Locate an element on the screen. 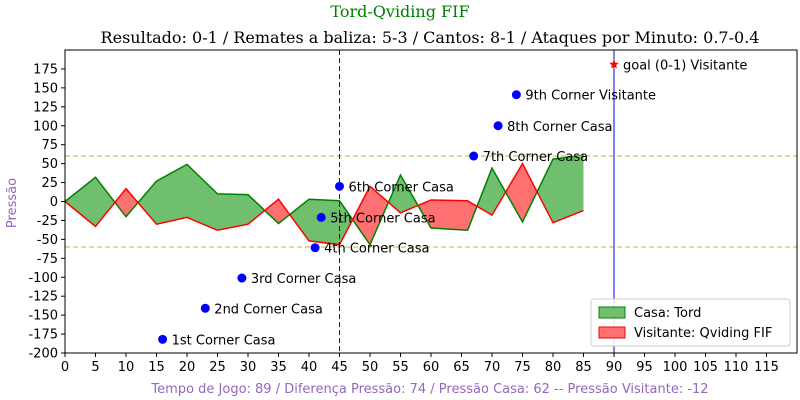 The height and width of the screenshot is (400, 800). y-tick-label: -75 is located at coordinates (47, 259).